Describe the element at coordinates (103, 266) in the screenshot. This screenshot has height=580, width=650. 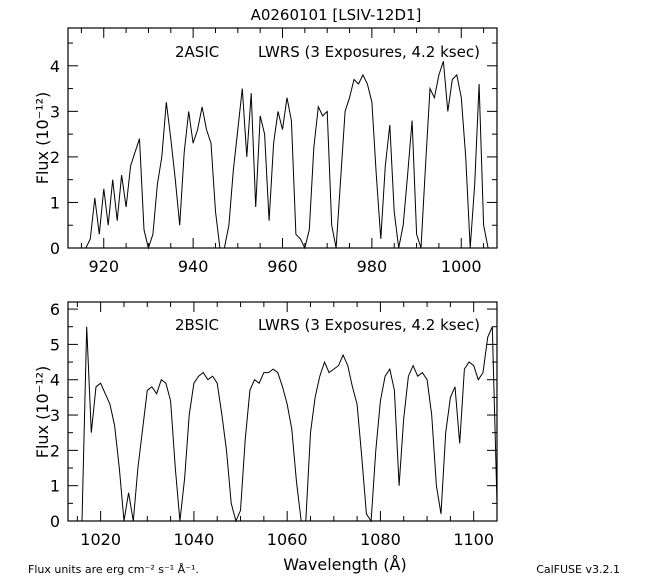
I see `x-tick-label: 920` at that location.